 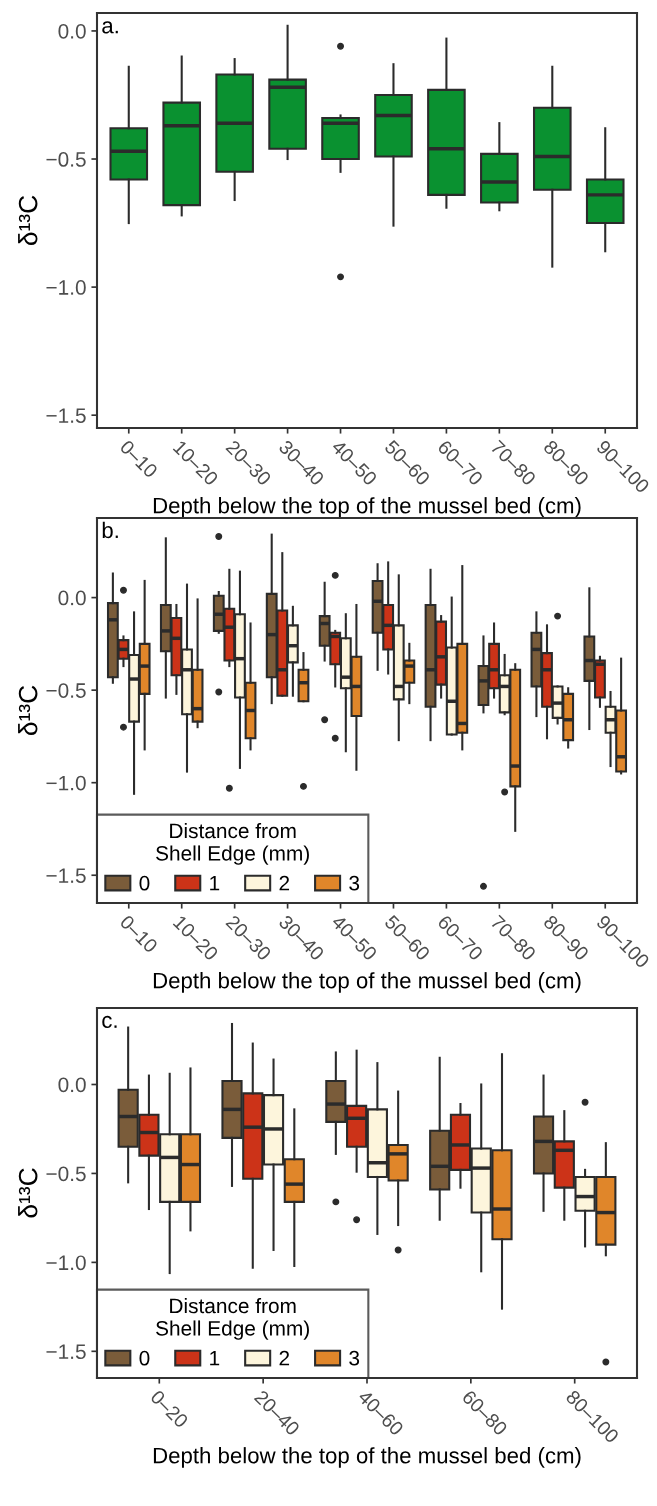 What do you see at coordinates (110, 530) in the screenshot?
I see `chart-title: b.` at bounding box center [110, 530].